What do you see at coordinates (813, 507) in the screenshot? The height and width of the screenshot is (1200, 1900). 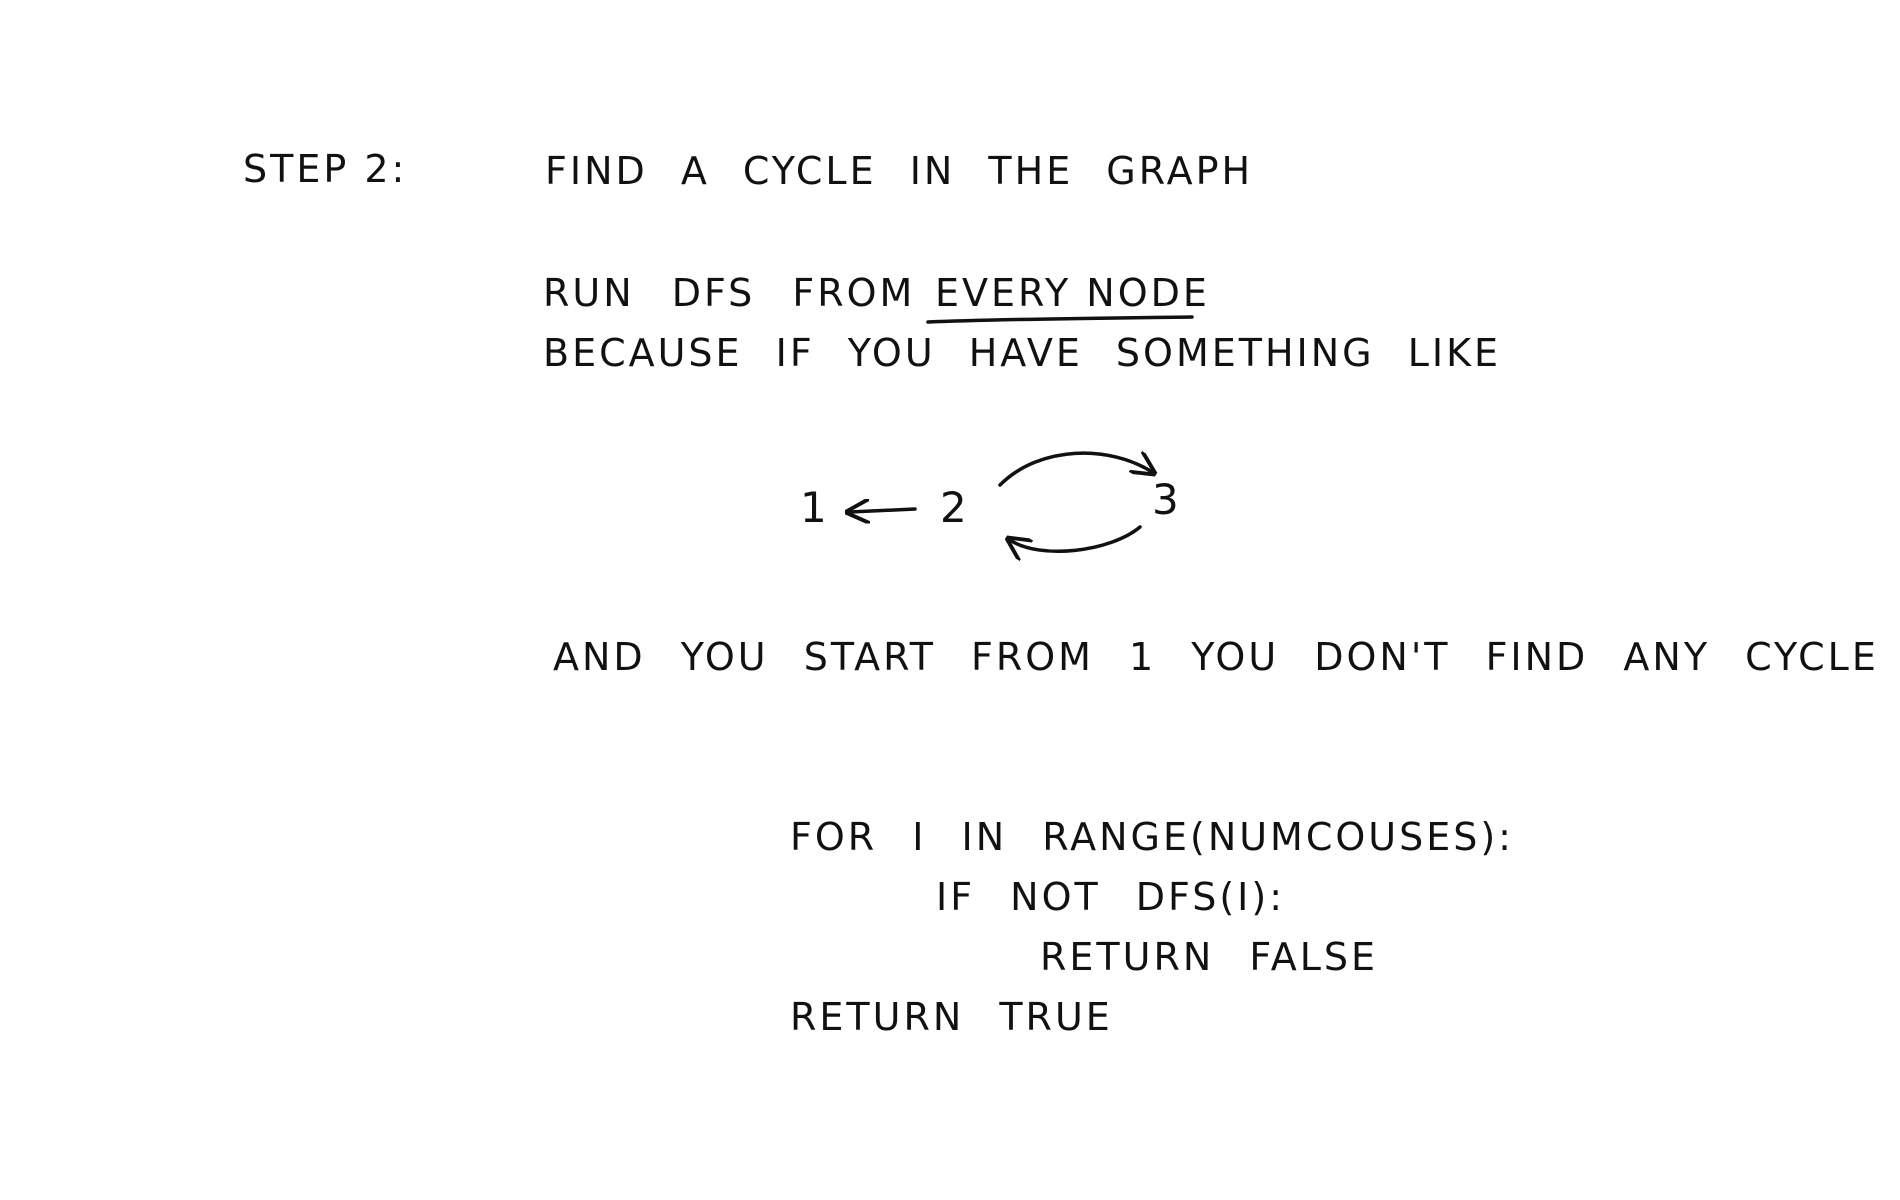 I see `graph-node-1: 1` at bounding box center [813, 507].